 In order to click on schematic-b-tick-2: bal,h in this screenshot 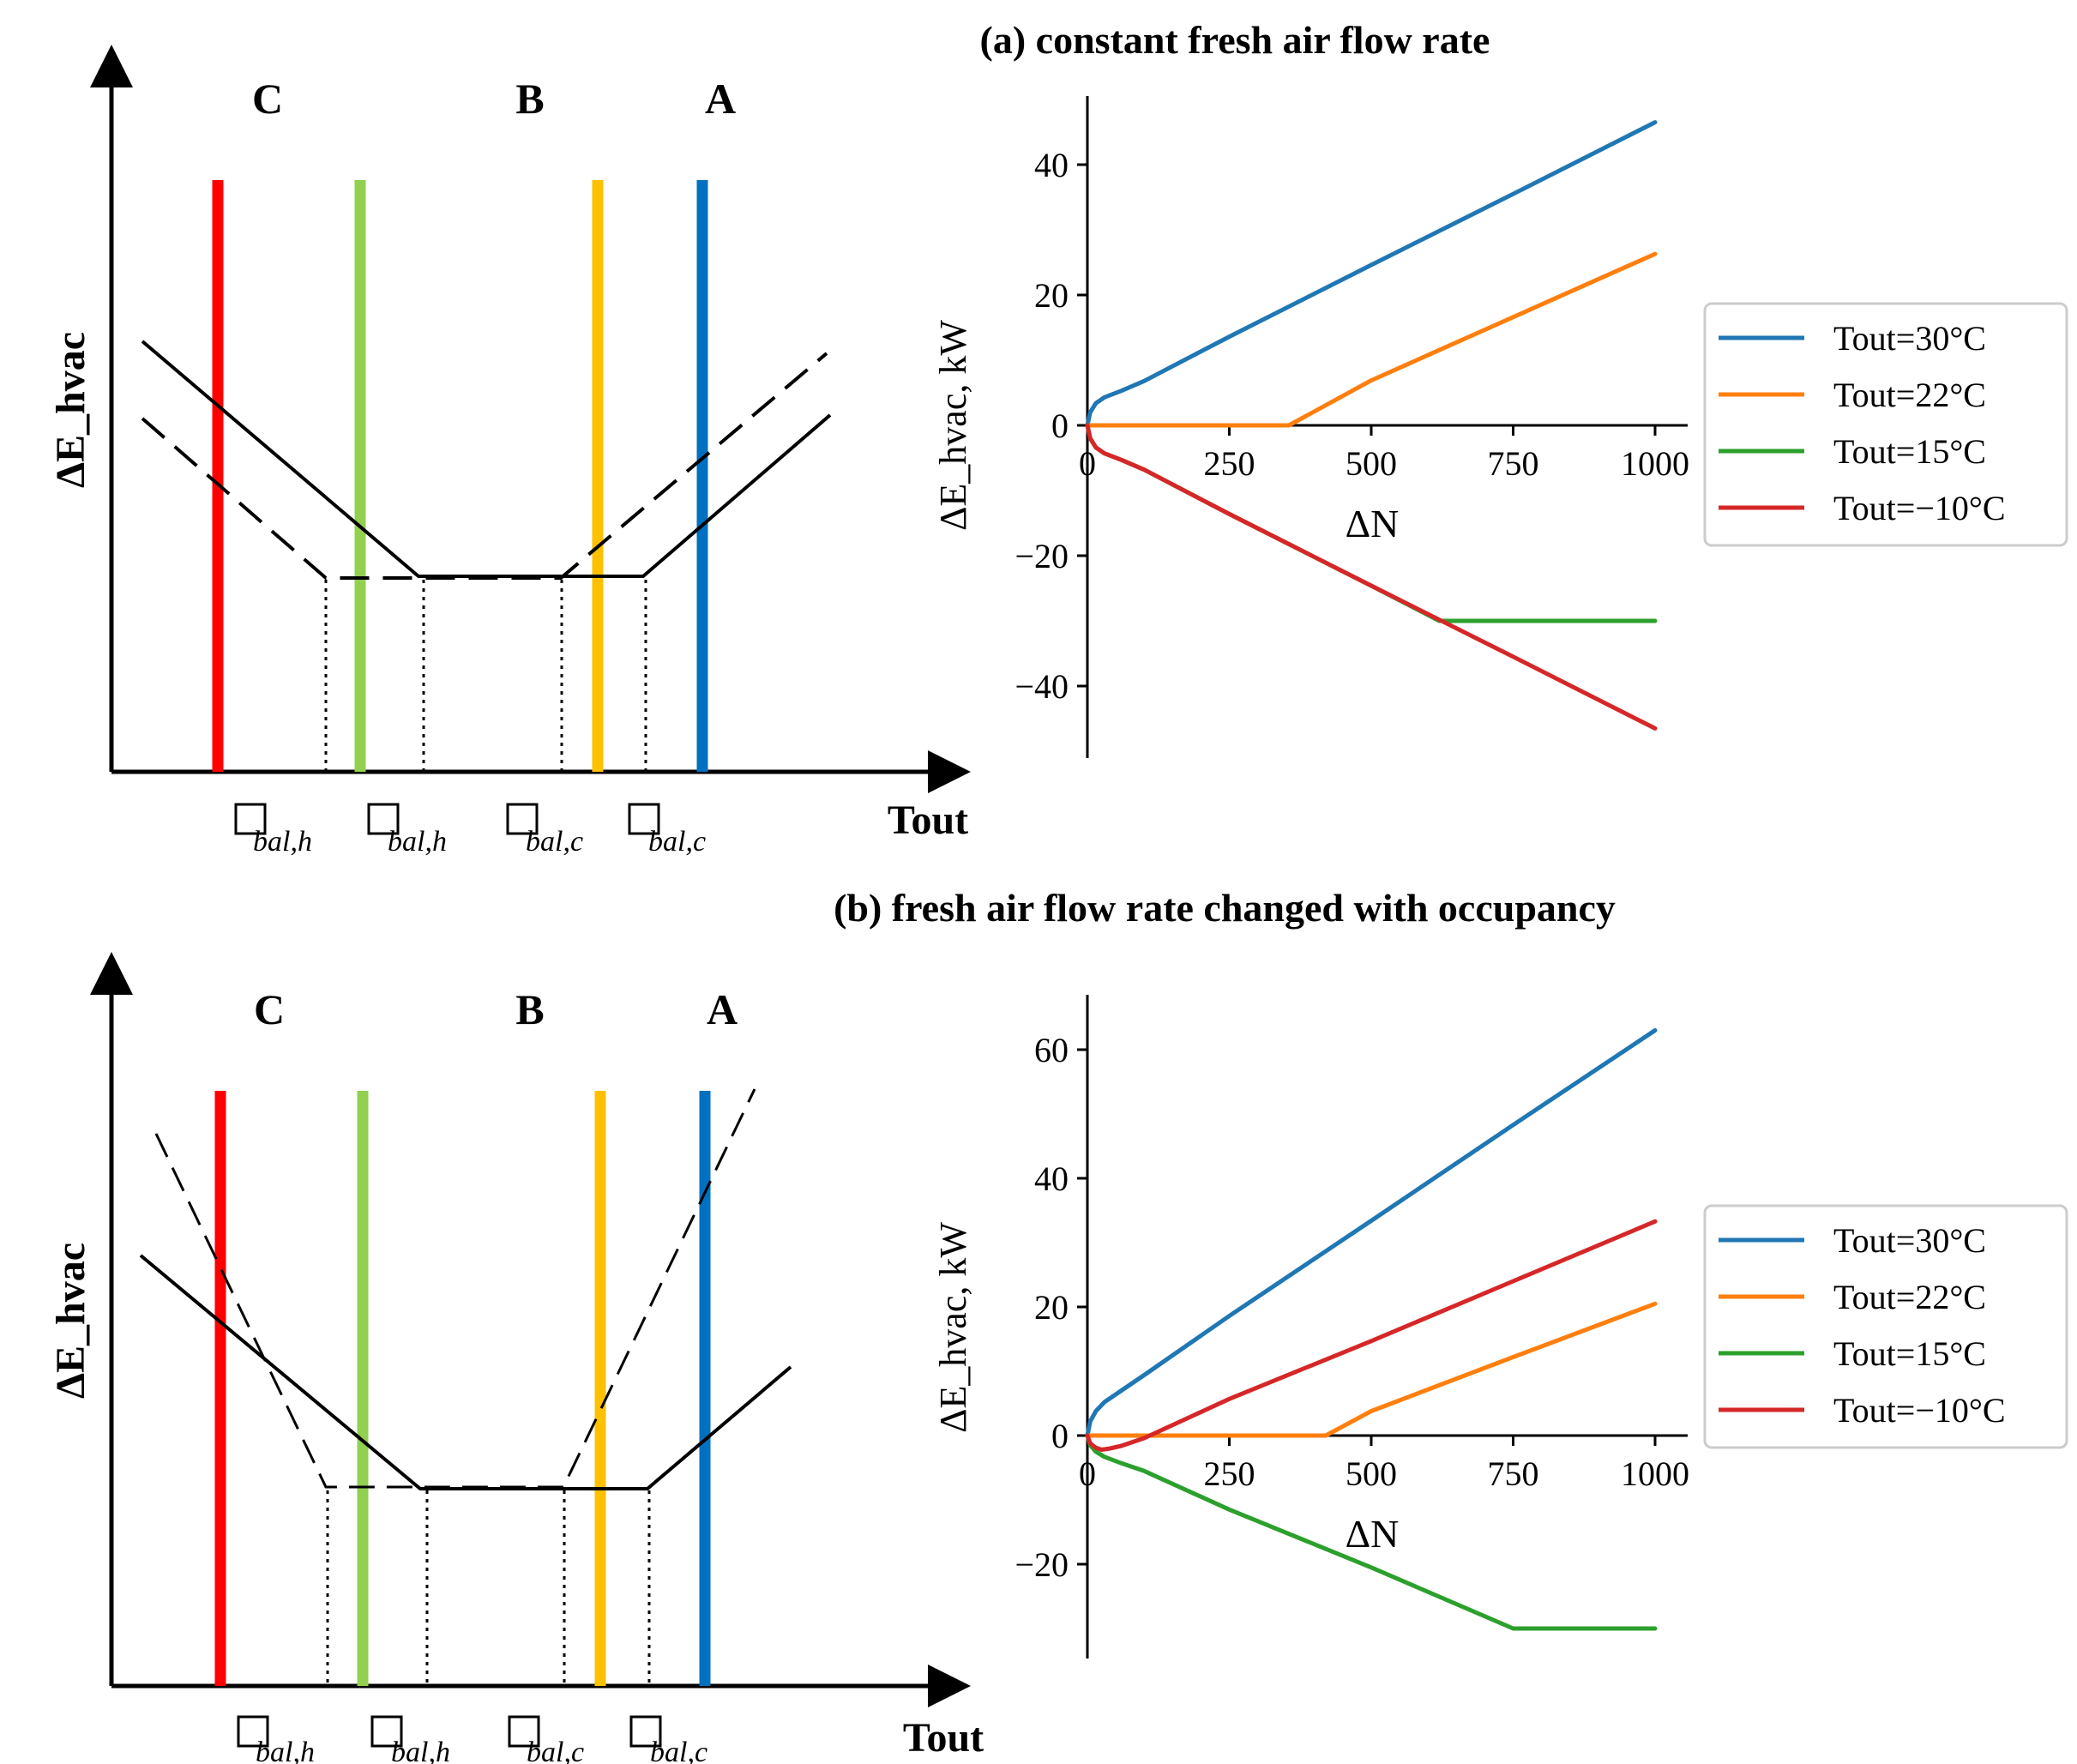, I will do `click(410, 1739)`.